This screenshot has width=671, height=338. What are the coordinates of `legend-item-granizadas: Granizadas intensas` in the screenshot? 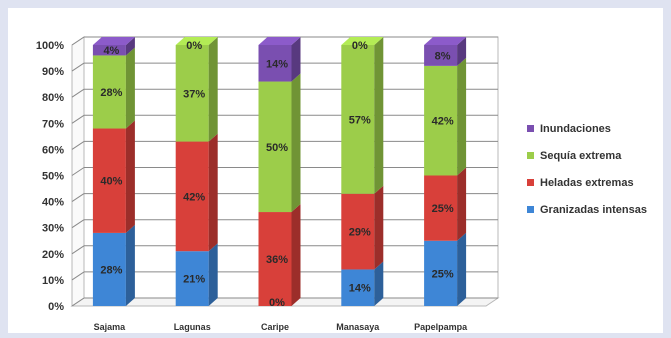 It's located at (587, 214).